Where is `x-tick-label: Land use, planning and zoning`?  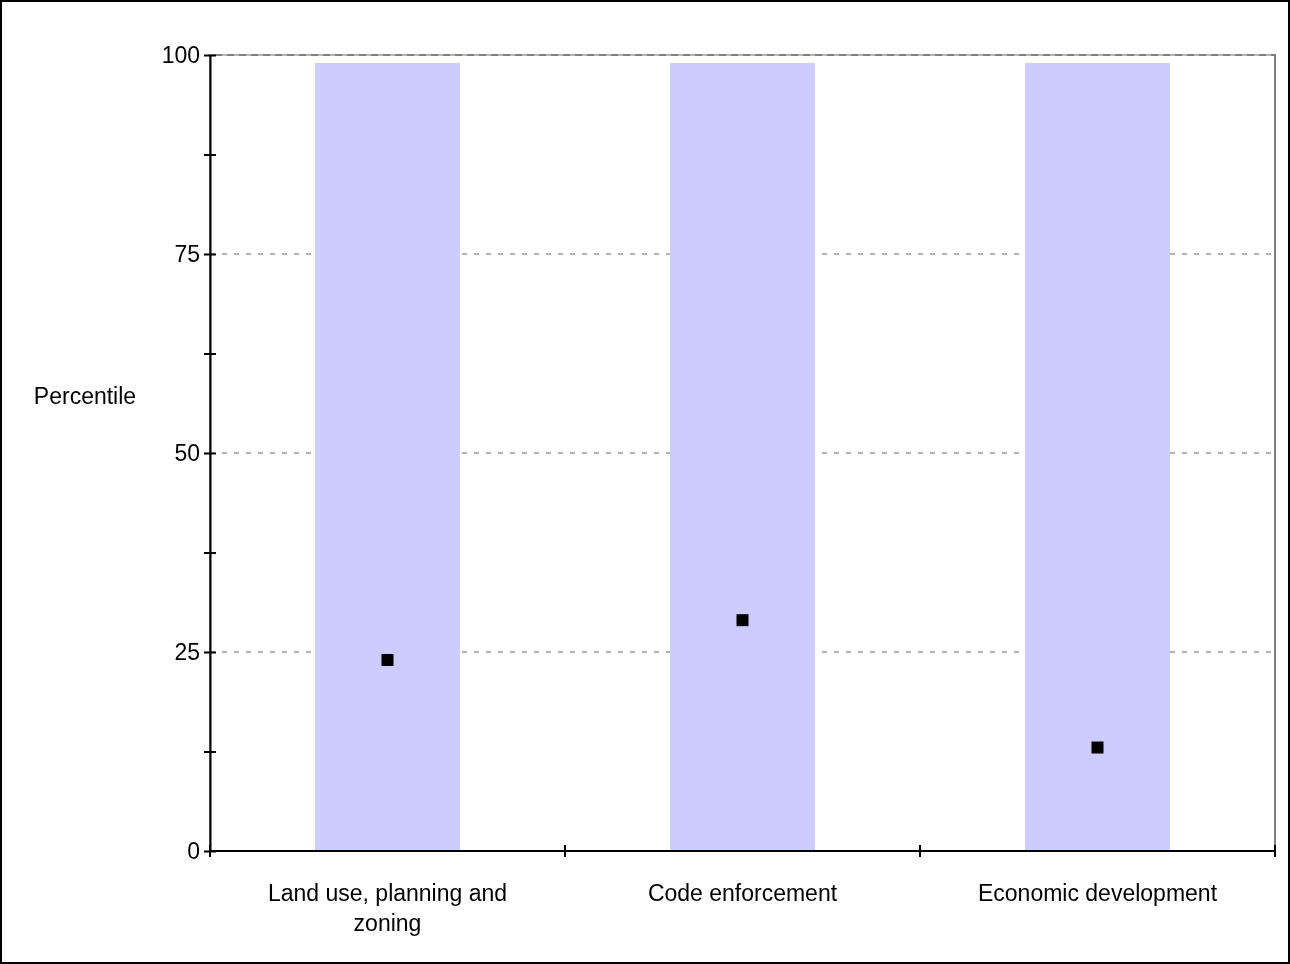
x-tick-label: Land use, planning and zoning is located at coordinates (387, 908).